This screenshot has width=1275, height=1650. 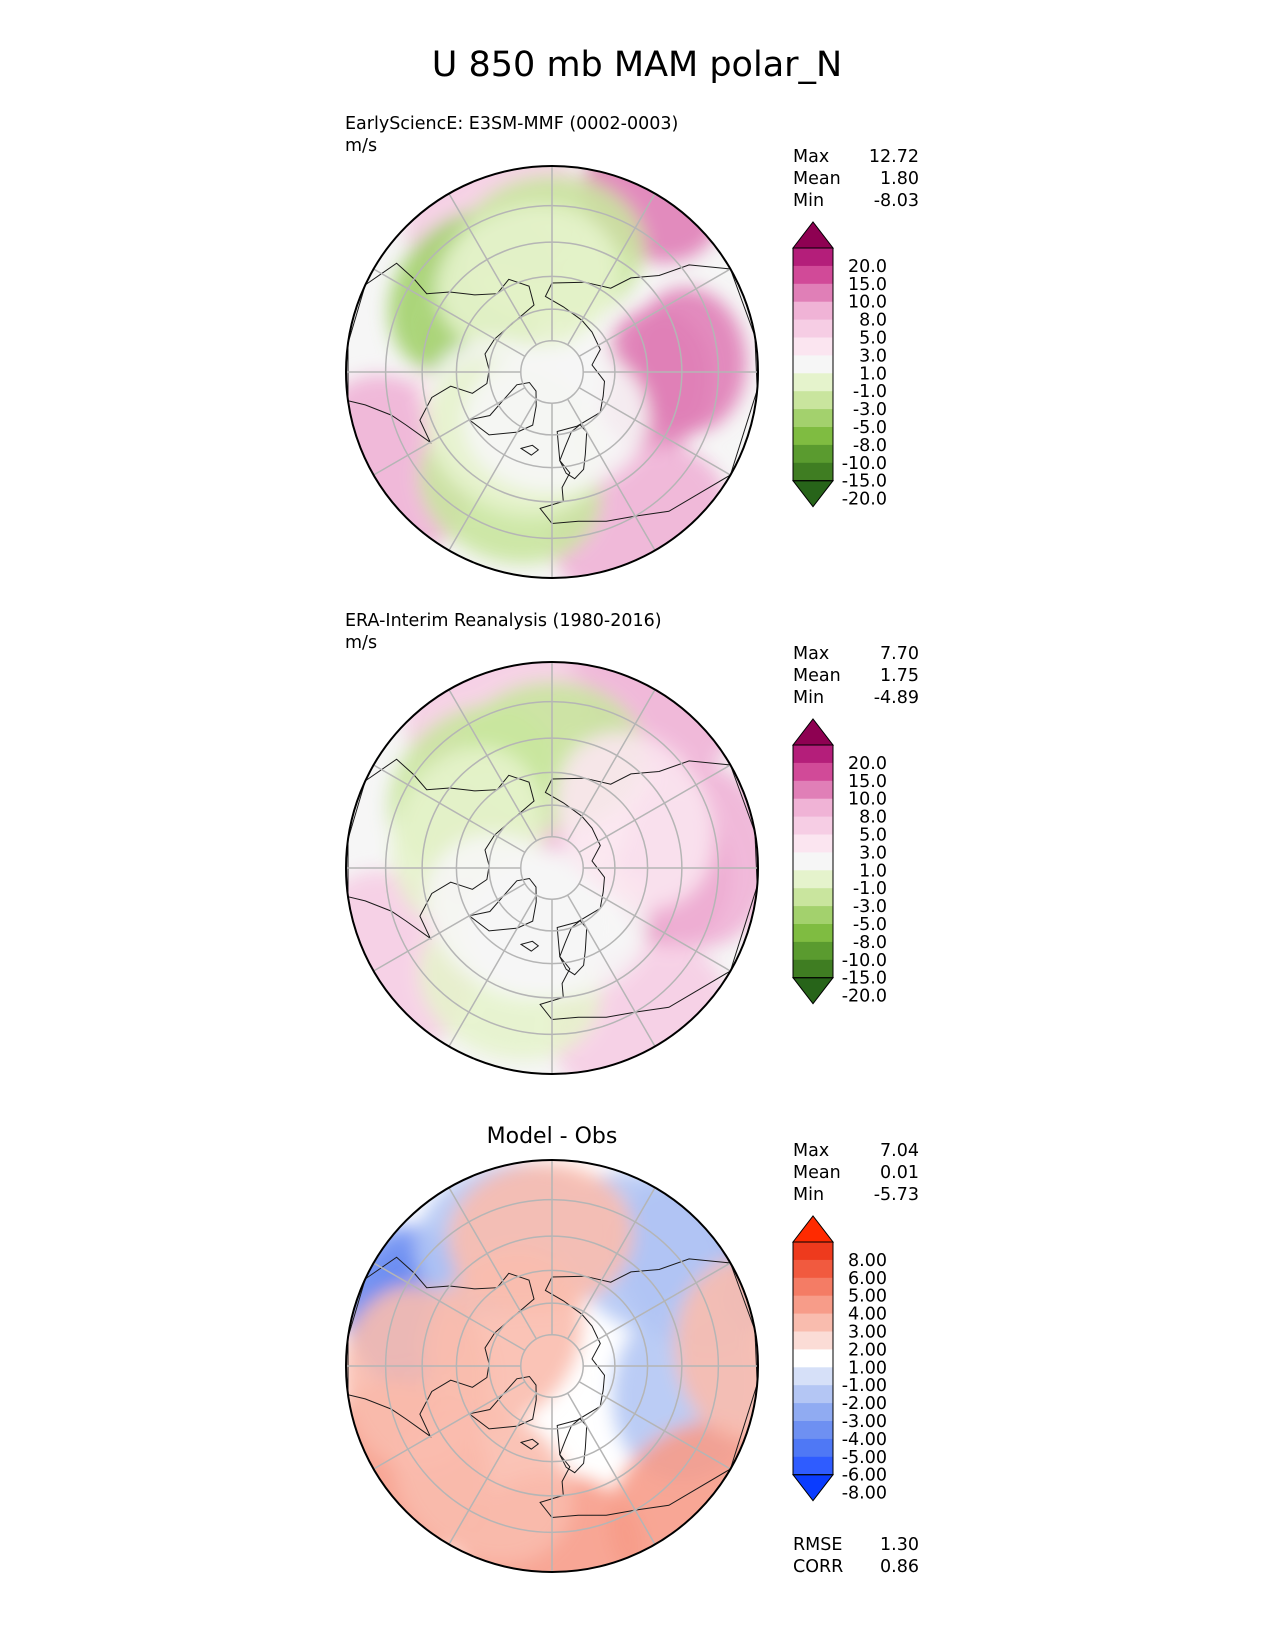 I want to click on field-layer, so click(x=552, y=1366).